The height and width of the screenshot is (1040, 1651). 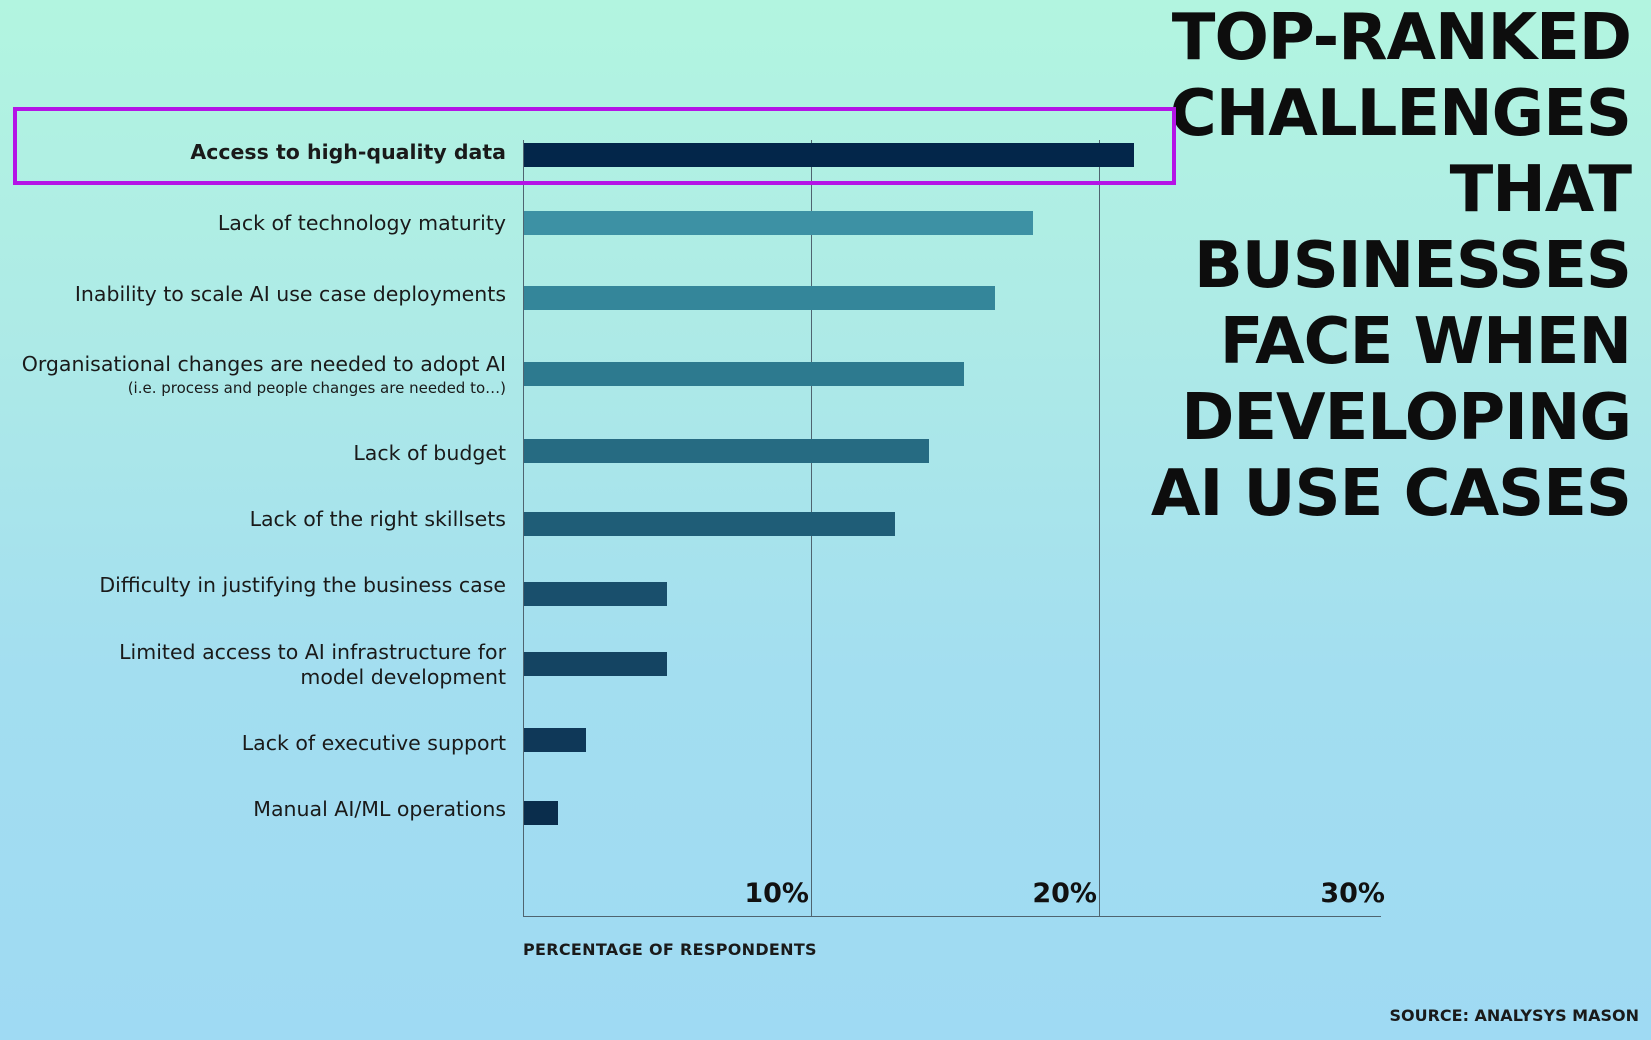 I want to click on chart-title-line: THAT, so click(x=1540, y=190).